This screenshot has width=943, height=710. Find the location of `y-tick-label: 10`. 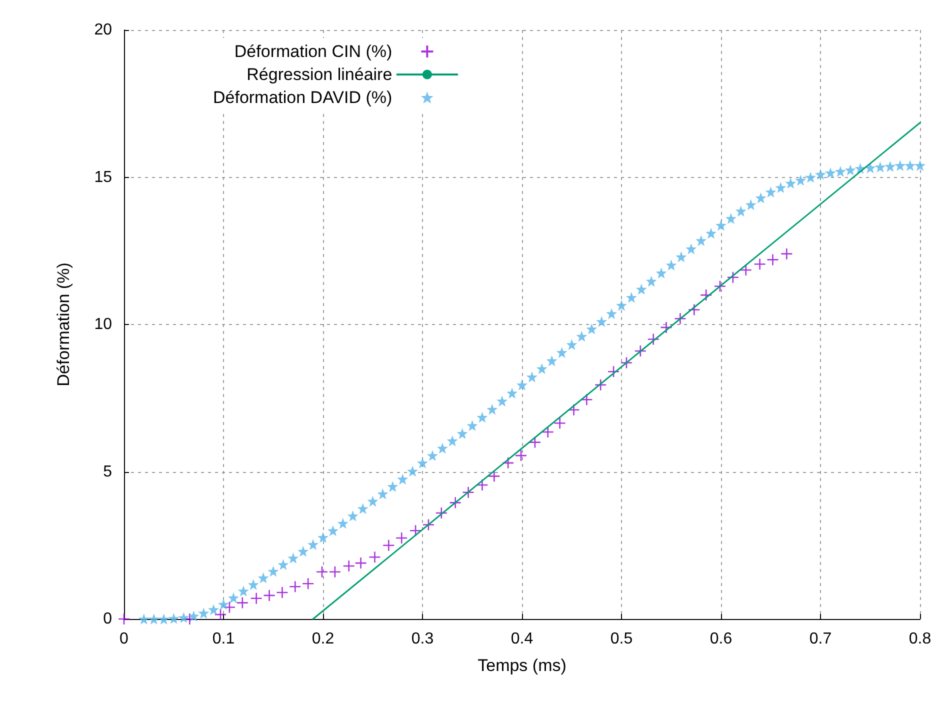

y-tick-label: 10 is located at coordinates (103, 324).